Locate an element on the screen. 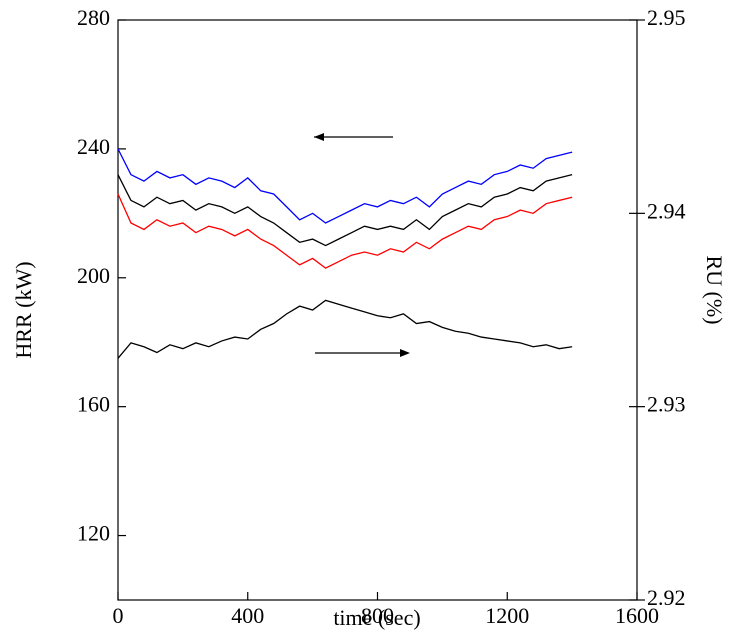  y-axis-label: HRR (kW) is located at coordinates (23, 309).